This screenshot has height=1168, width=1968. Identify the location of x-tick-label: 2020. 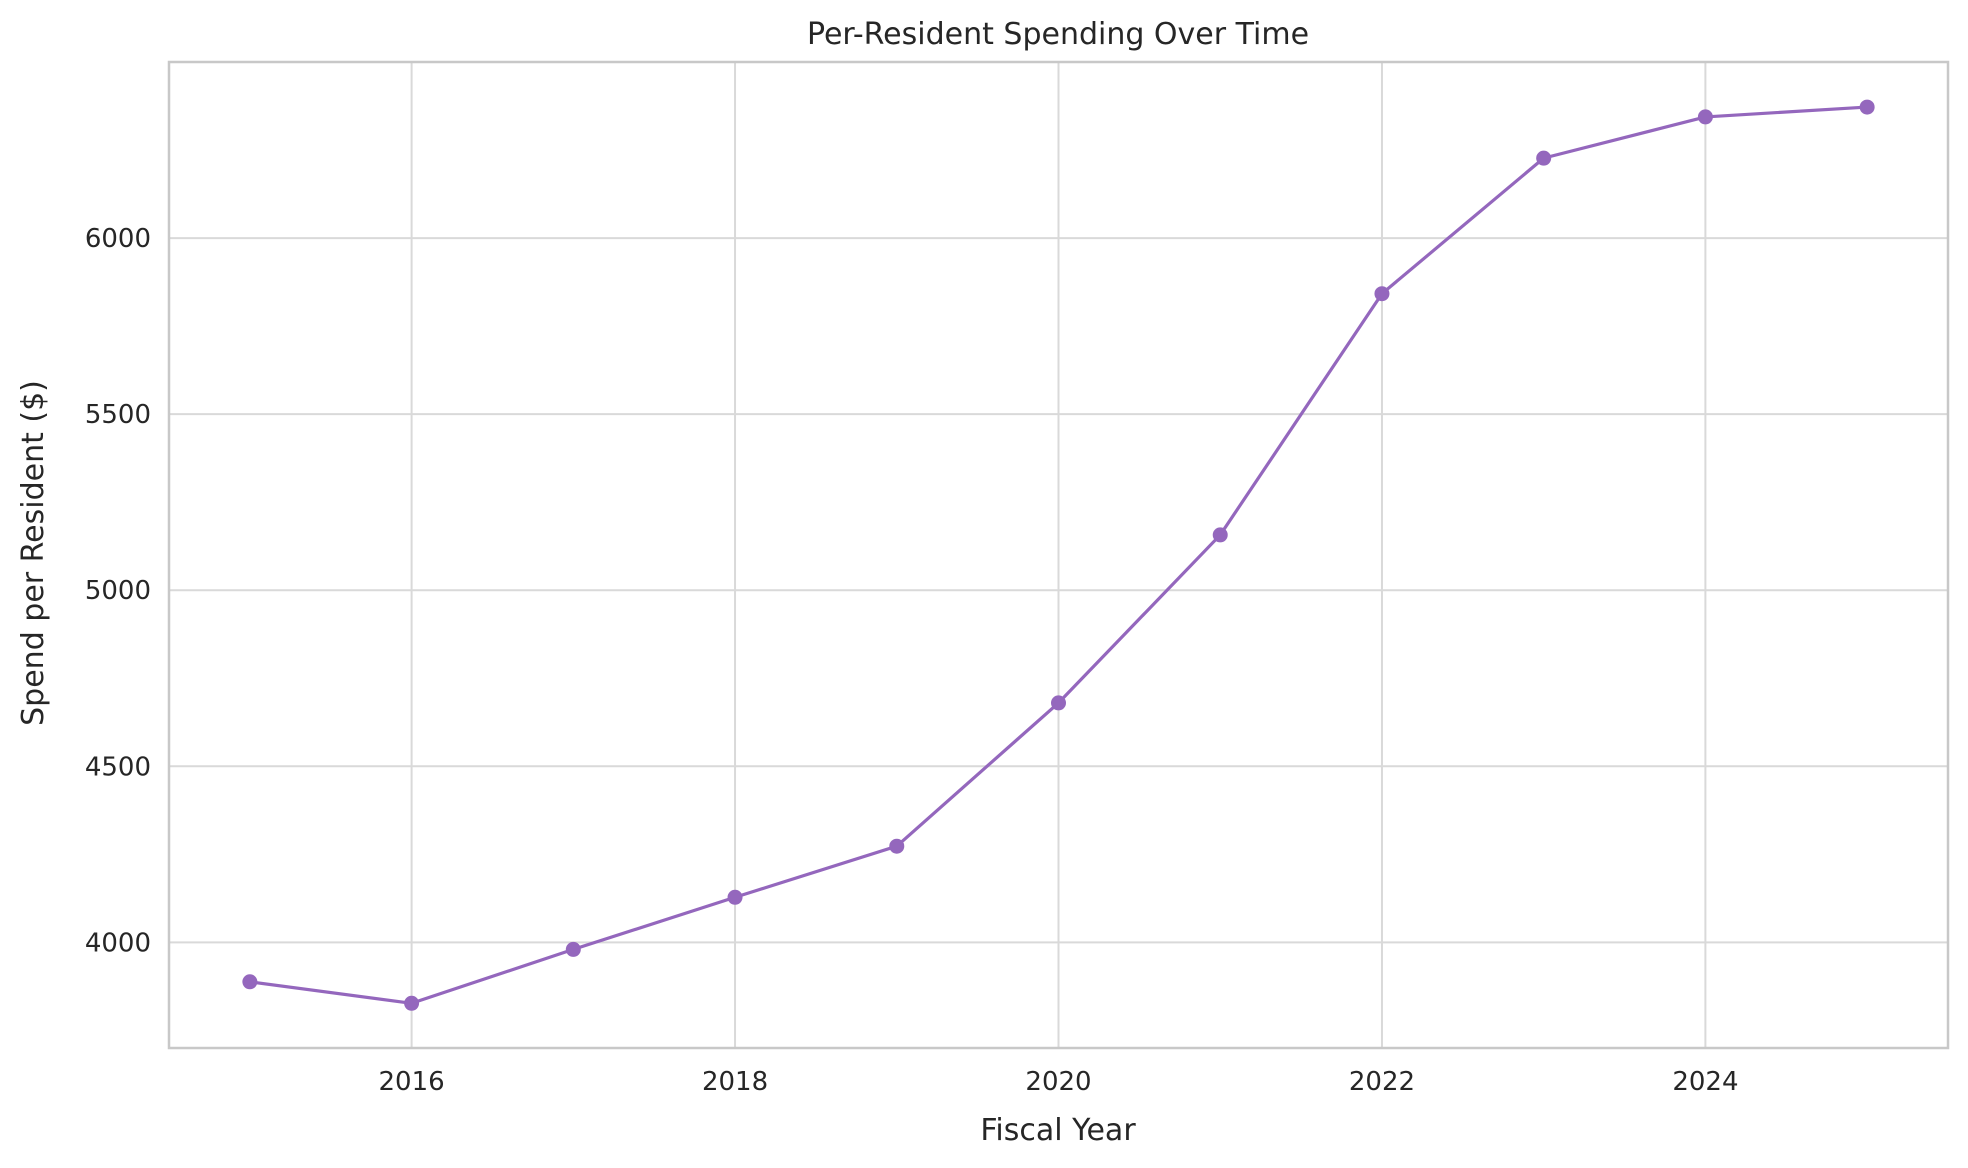
(1058, 1082).